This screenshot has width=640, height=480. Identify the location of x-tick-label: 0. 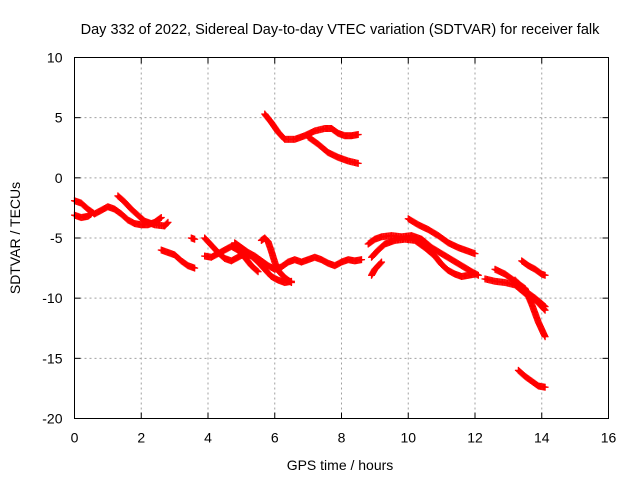
(75, 438).